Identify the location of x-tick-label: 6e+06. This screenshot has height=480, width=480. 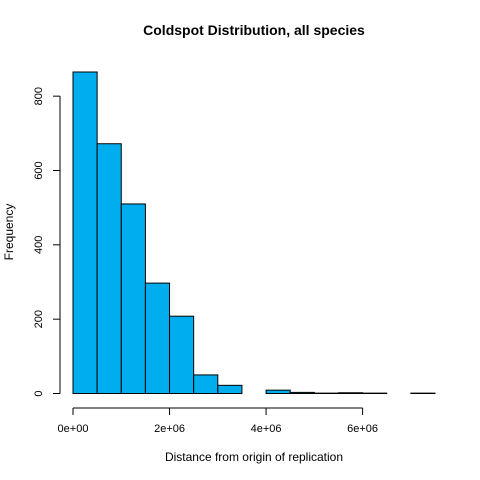
(362, 429).